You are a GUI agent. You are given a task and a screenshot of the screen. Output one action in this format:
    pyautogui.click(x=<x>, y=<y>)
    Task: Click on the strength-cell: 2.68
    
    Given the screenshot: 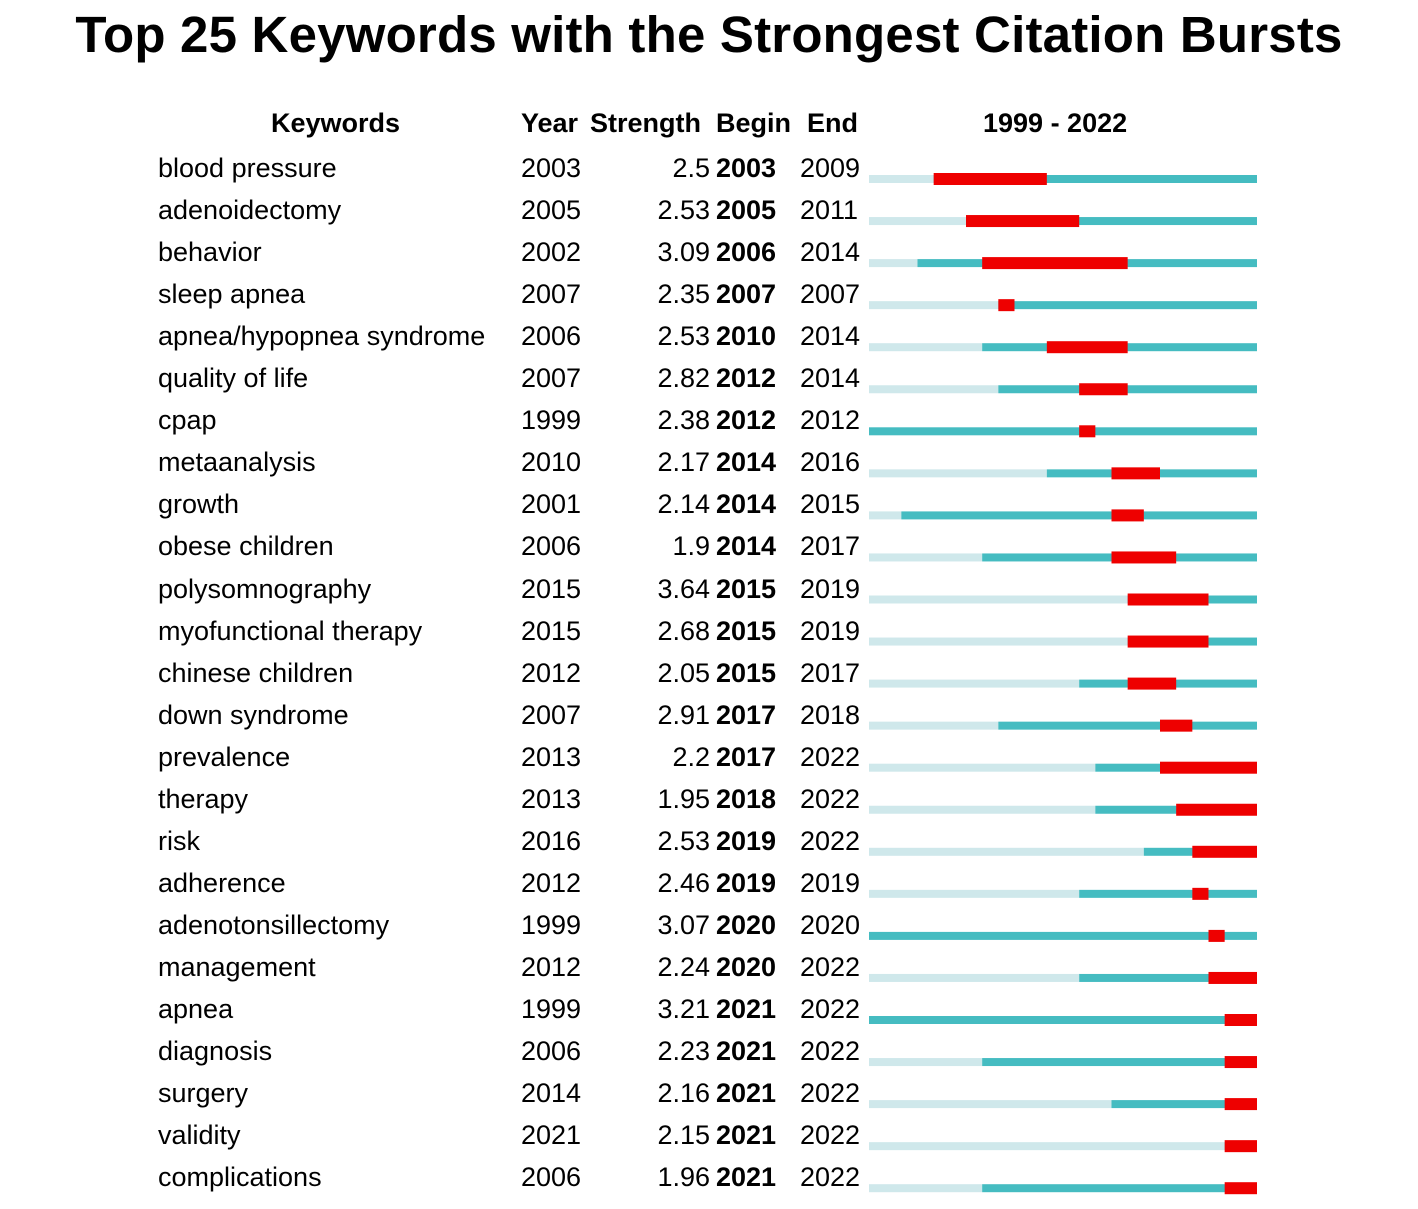 What is the action you would take?
    pyautogui.click(x=683, y=630)
    